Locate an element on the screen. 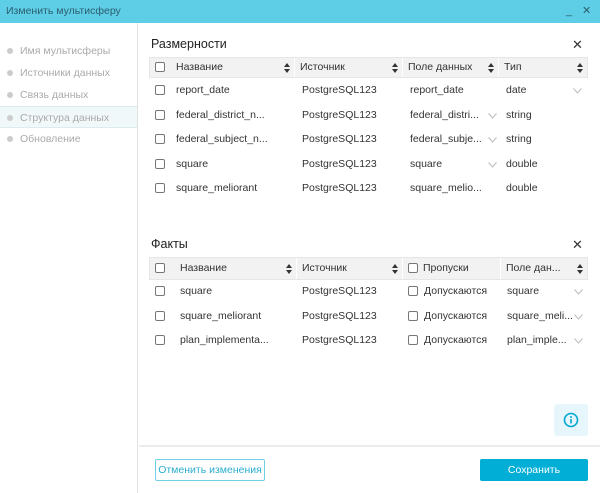  sidebar-item-sources: Источники данных is located at coordinates (68, 73).